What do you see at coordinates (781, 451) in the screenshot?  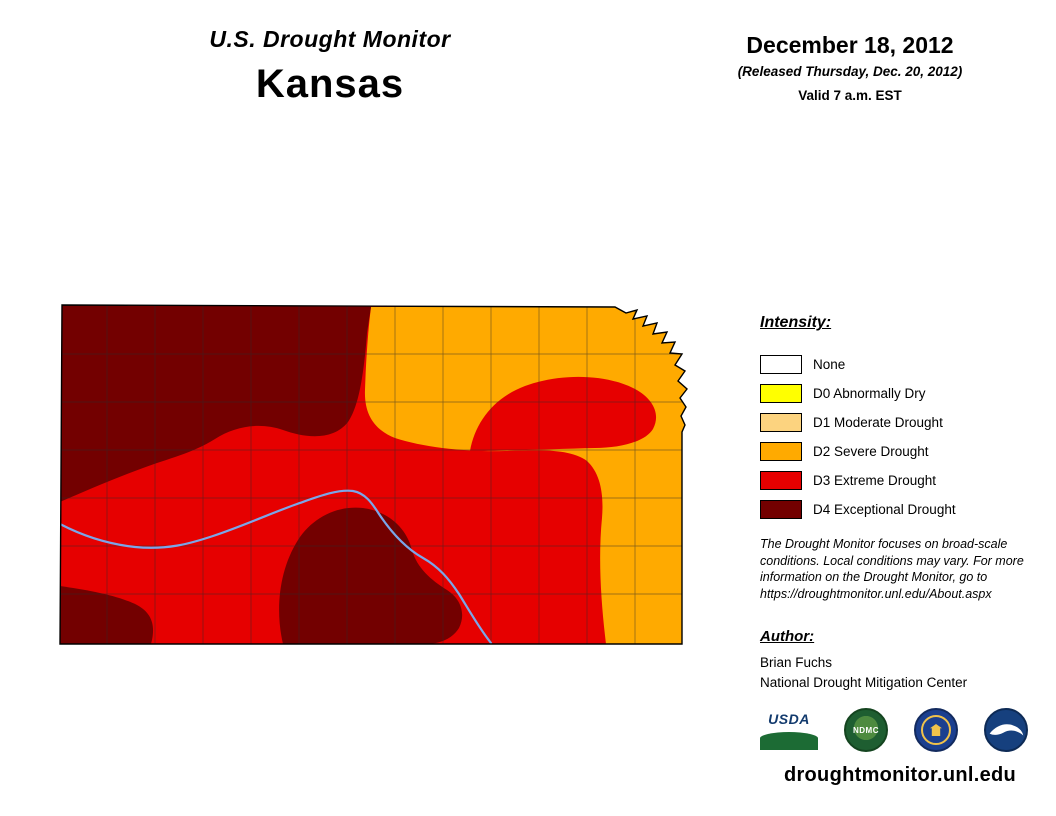 I see `legend-swatch-d2` at bounding box center [781, 451].